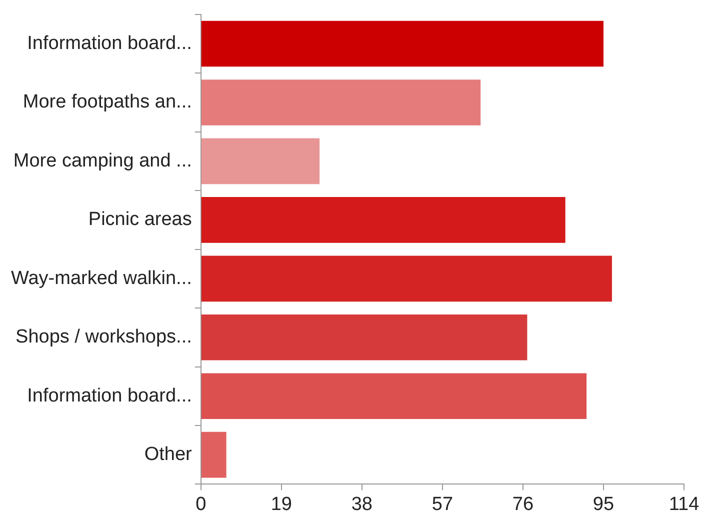 Image resolution: width=712 pixels, height=519 pixels. Describe the element at coordinates (281, 504) in the screenshot. I see `x-tick-label: 19` at that location.